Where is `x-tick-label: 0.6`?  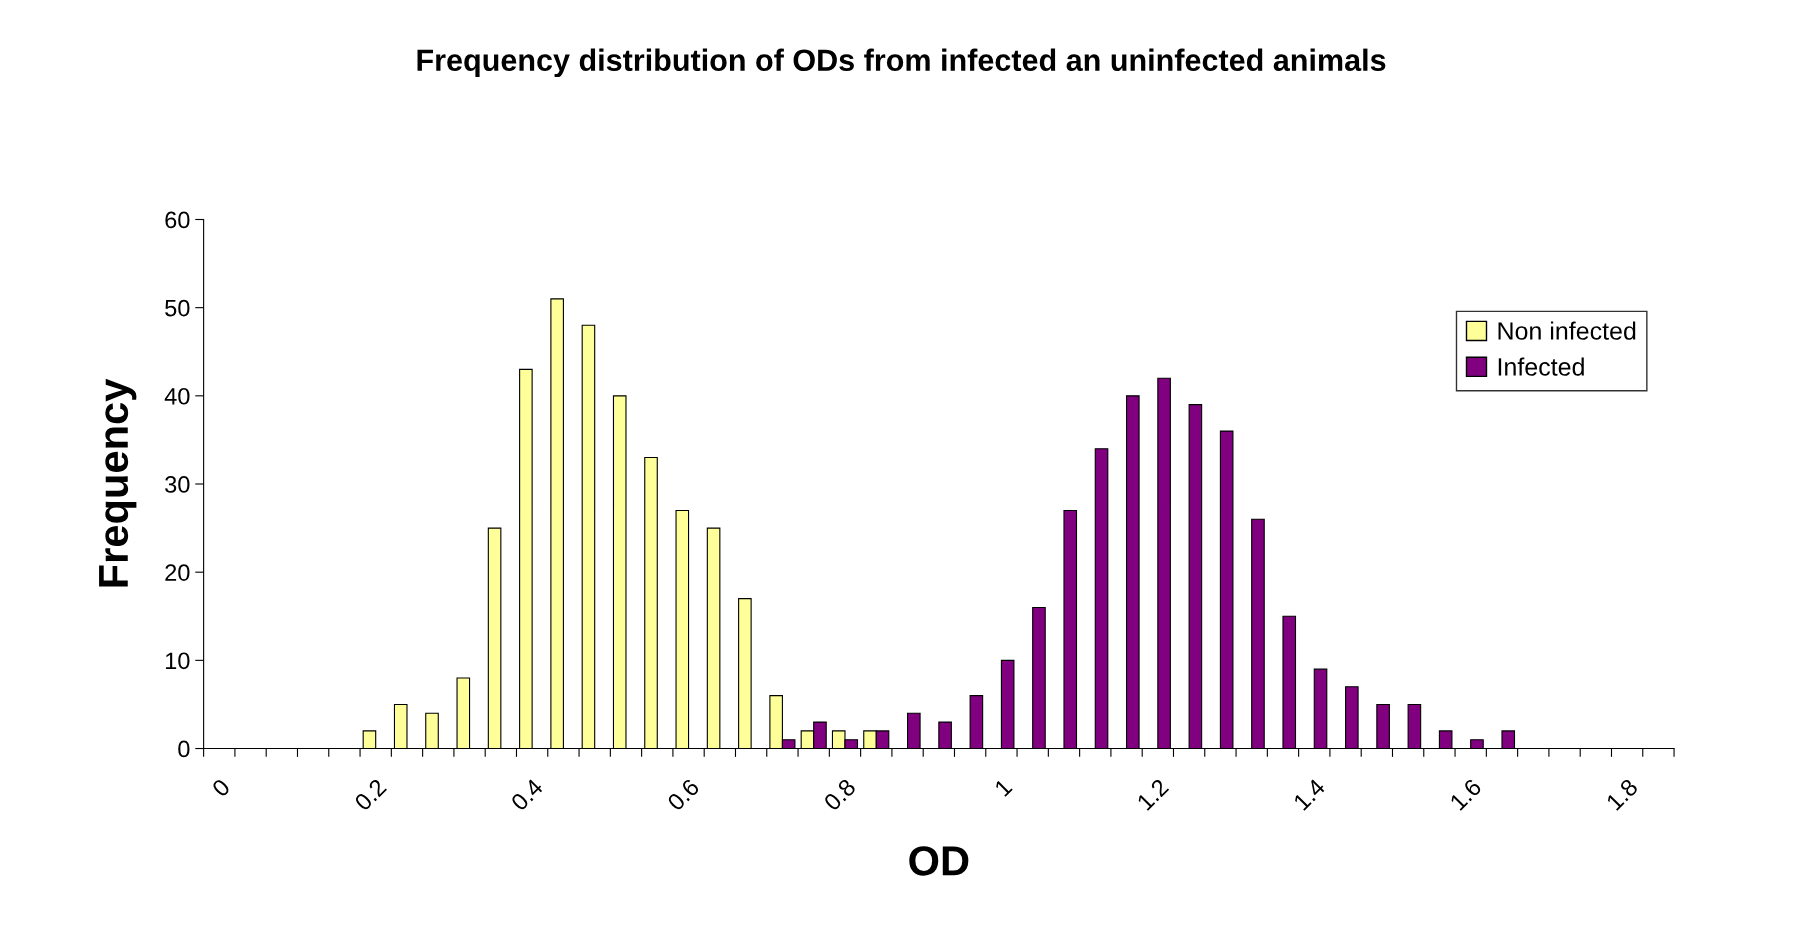 x-tick-label: 0.6 is located at coordinates (683, 794).